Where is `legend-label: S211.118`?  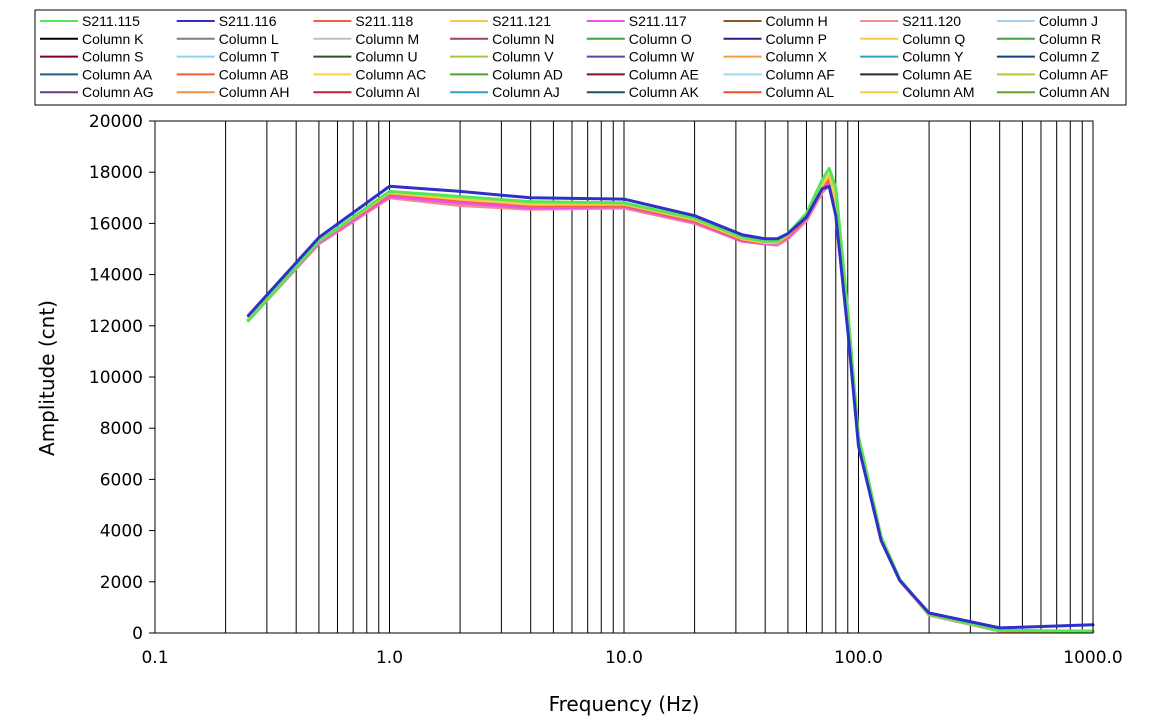
legend-label: S211.118 is located at coordinates (384, 21).